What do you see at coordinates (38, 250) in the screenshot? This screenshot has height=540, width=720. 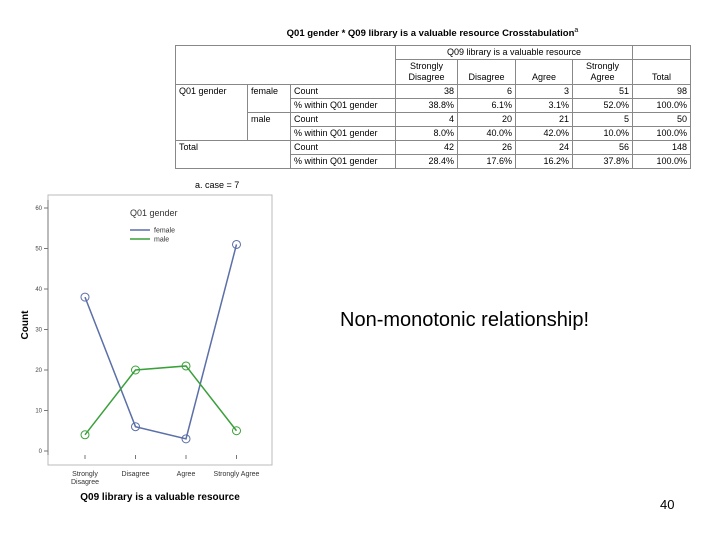 I see `y-tick-label: 50` at bounding box center [38, 250].